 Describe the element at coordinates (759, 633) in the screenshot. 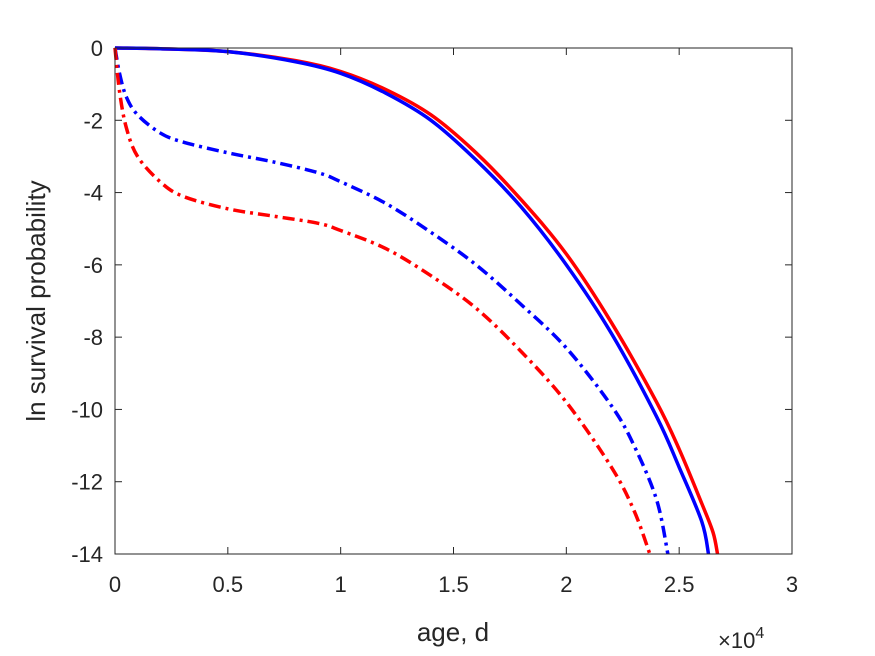

I see `x-exponent-power: 4` at that location.